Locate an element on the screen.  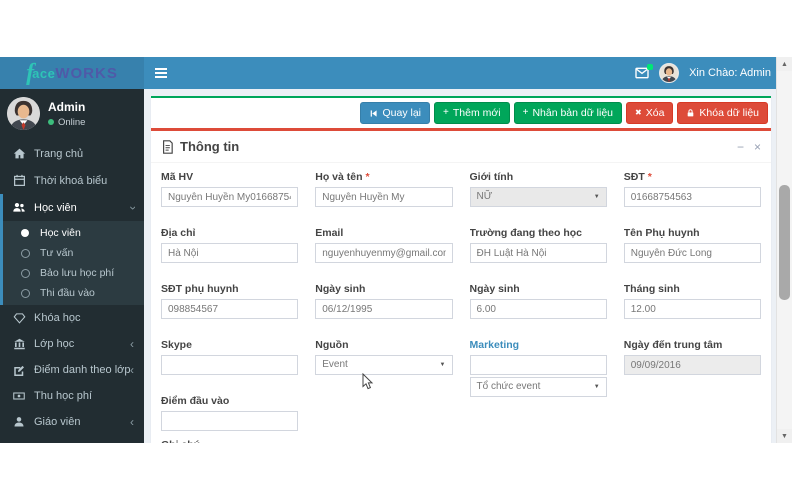
skype-input is located at coordinates (230, 365).